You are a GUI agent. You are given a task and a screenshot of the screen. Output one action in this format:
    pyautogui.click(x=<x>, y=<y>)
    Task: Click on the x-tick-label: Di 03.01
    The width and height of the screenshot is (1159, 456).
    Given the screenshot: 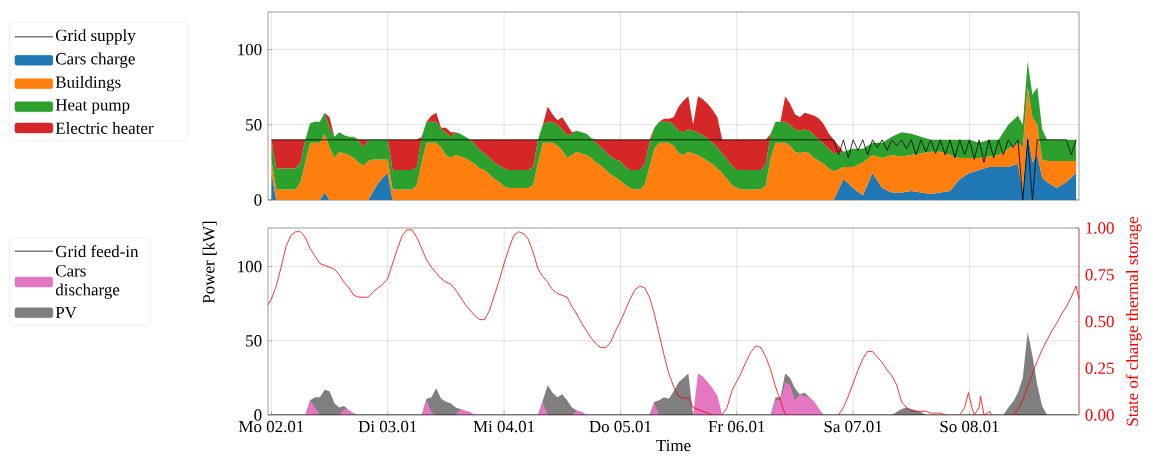 What is the action you would take?
    pyautogui.click(x=387, y=426)
    